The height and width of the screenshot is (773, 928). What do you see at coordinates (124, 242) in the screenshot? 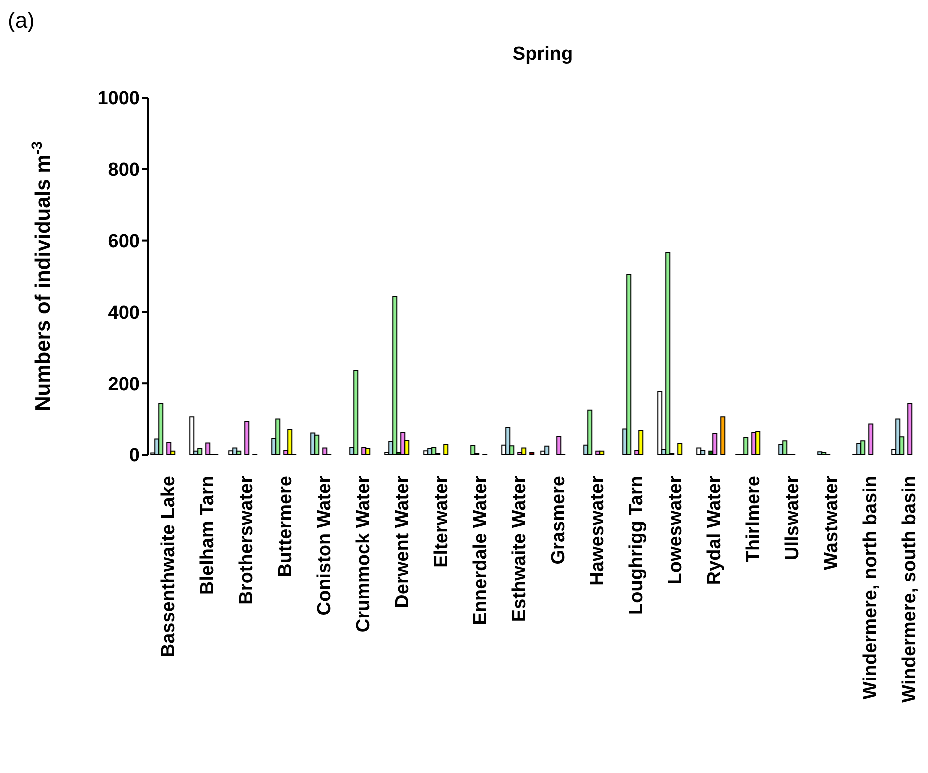
I see `y-tick-label: 600` at bounding box center [124, 242].